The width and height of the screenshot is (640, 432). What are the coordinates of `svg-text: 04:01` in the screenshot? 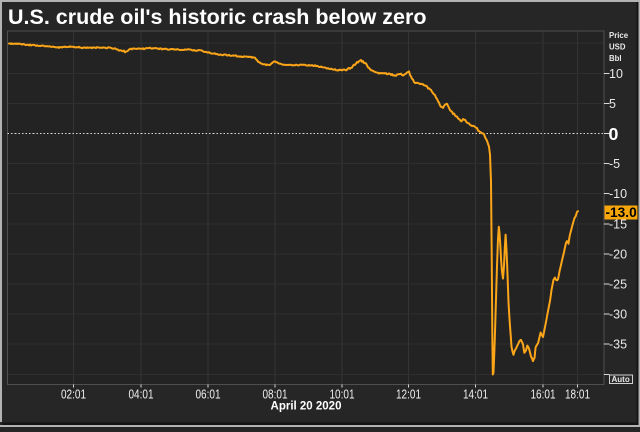 It's located at (141, 393).